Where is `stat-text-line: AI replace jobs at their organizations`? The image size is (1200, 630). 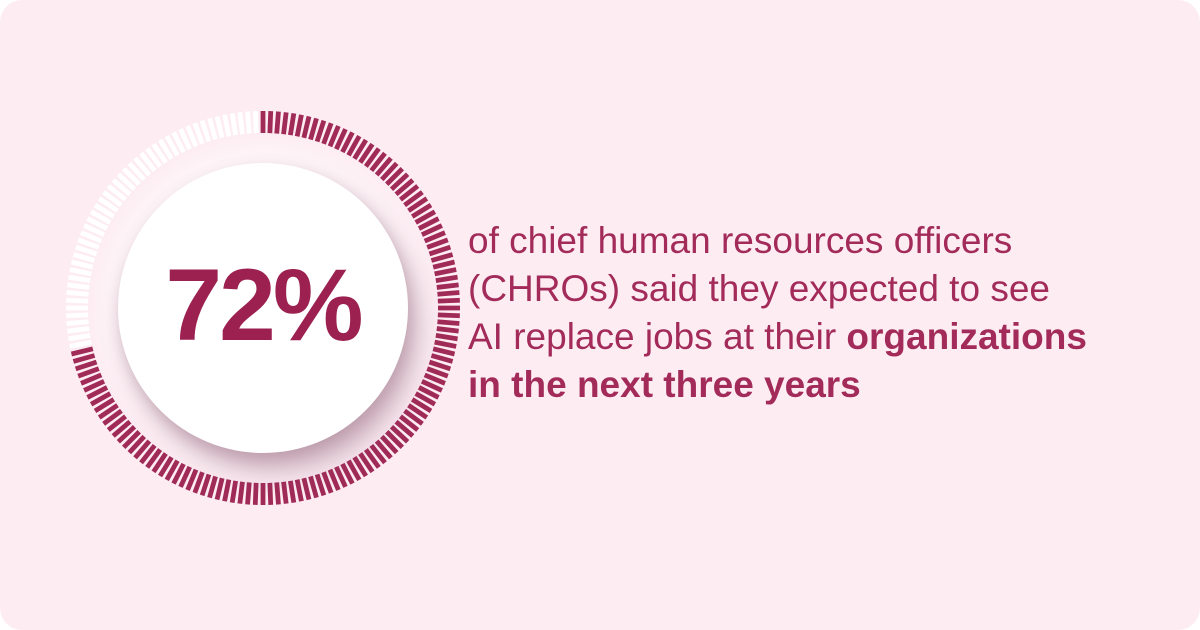 stat-text-line: AI replace jobs at their organizations is located at coordinates (818, 337).